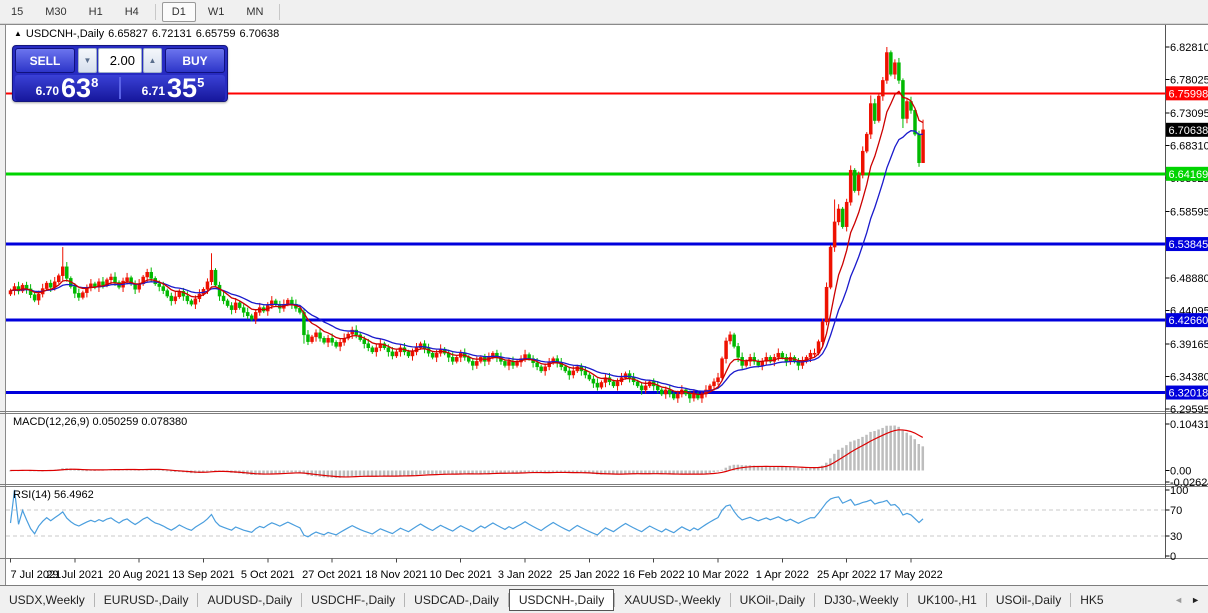  I want to click on svg-text: 7 Jul 2021, so click(36, 575).